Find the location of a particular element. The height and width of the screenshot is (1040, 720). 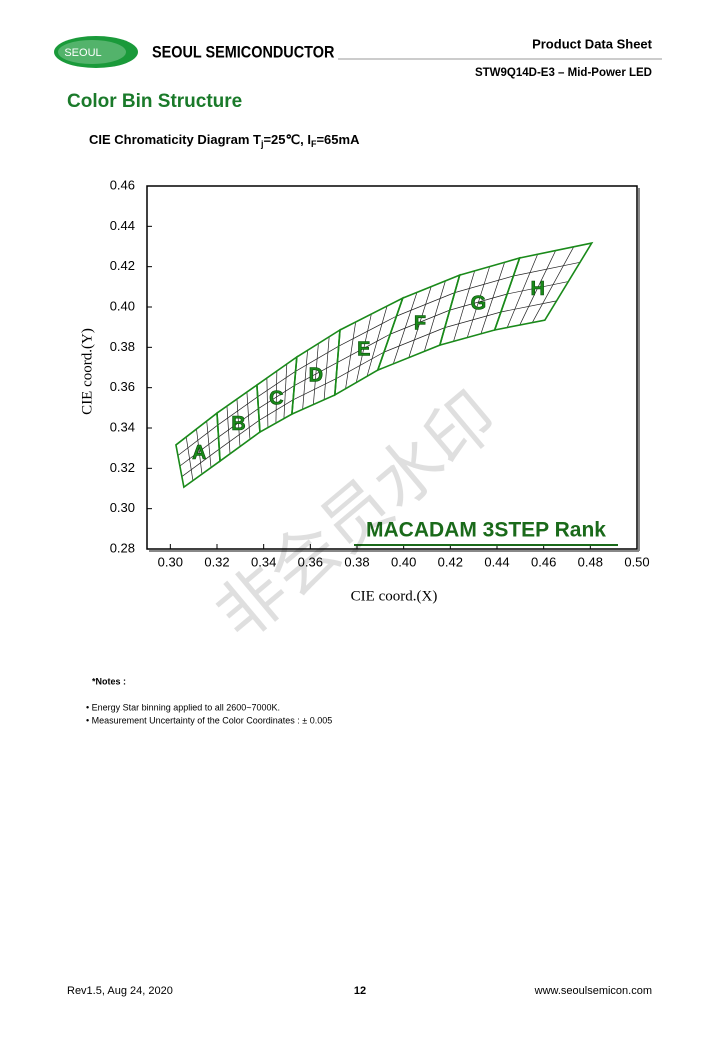

y-tick-label: 0.34 is located at coordinates (122, 426).